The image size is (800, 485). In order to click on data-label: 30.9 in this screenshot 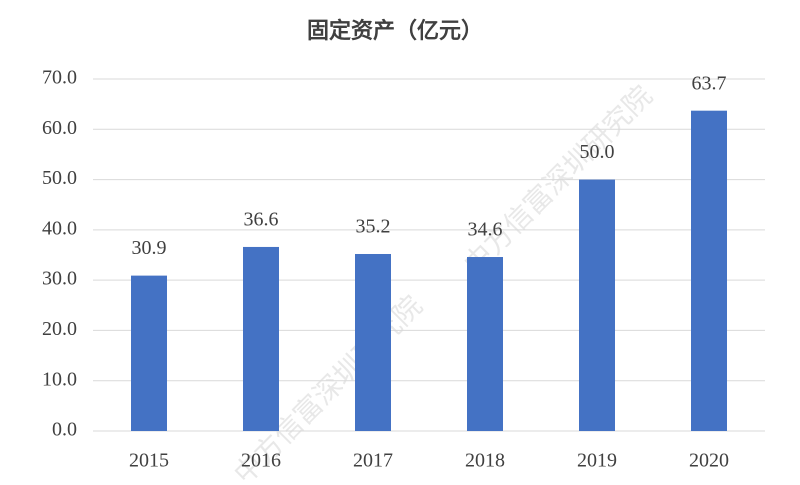, I will do `click(149, 248)`.